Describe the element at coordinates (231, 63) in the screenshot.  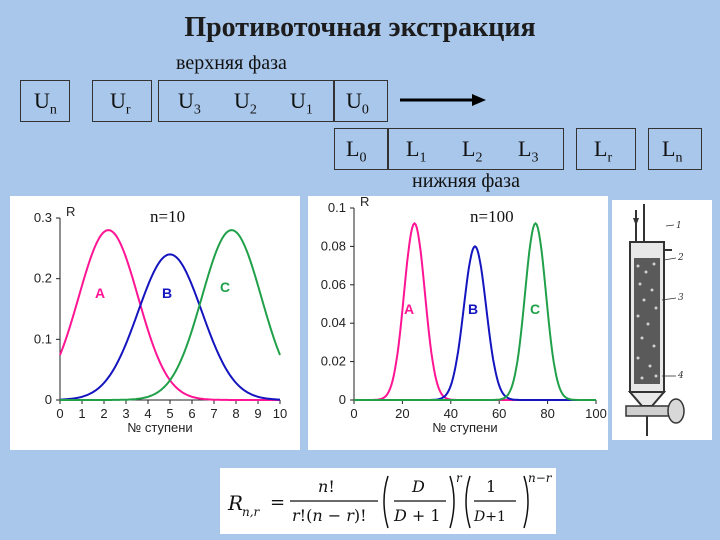
I see `upper-phase-label: верхняя фаза` at that location.